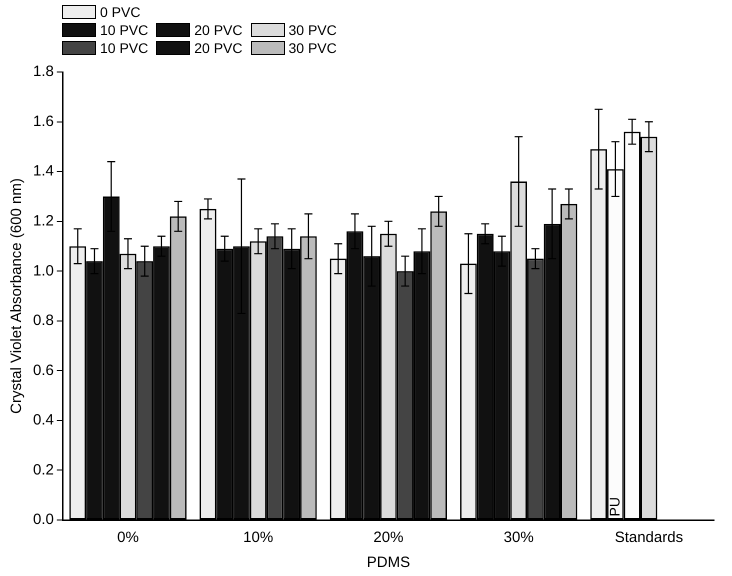  Describe the element at coordinates (17, 296) in the screenshot. I see `y-axis-title: Crystal Violet Absorbance (600 nm)` at that location.